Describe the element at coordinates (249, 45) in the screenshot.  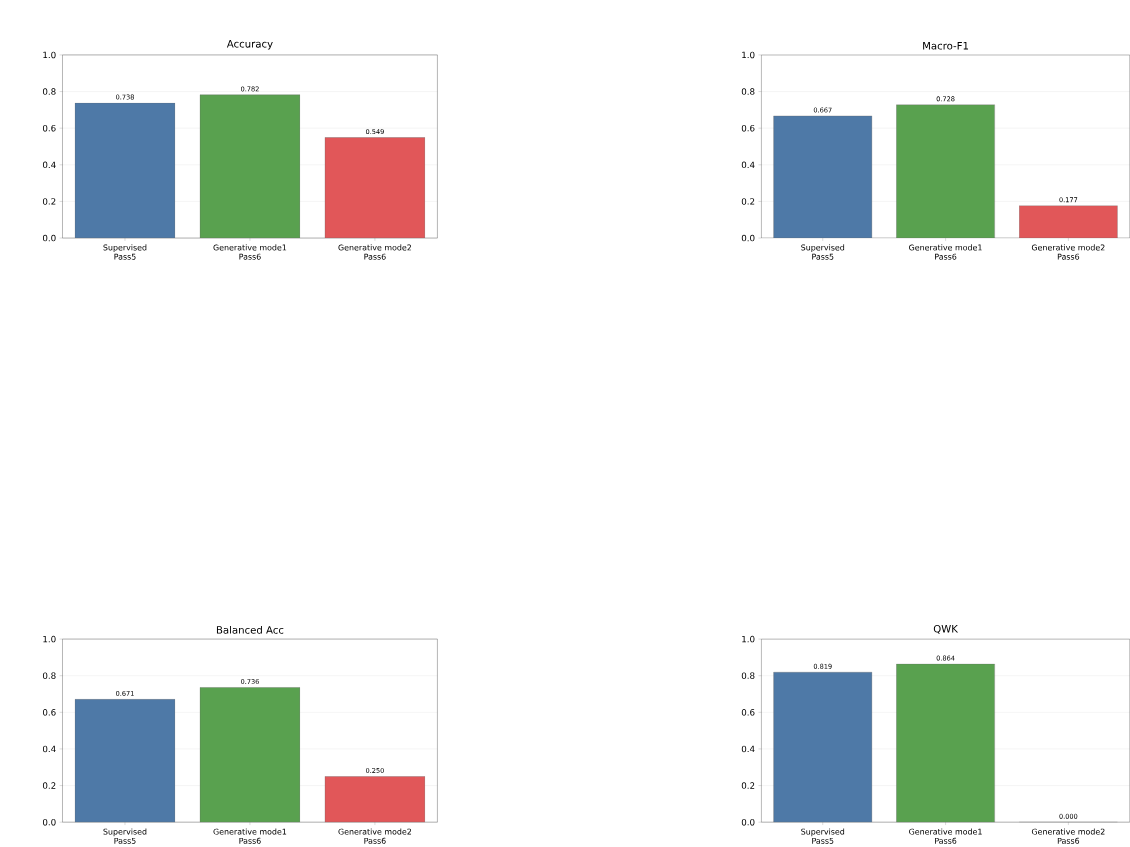
I see `chart-title: Accuracy` at that location.